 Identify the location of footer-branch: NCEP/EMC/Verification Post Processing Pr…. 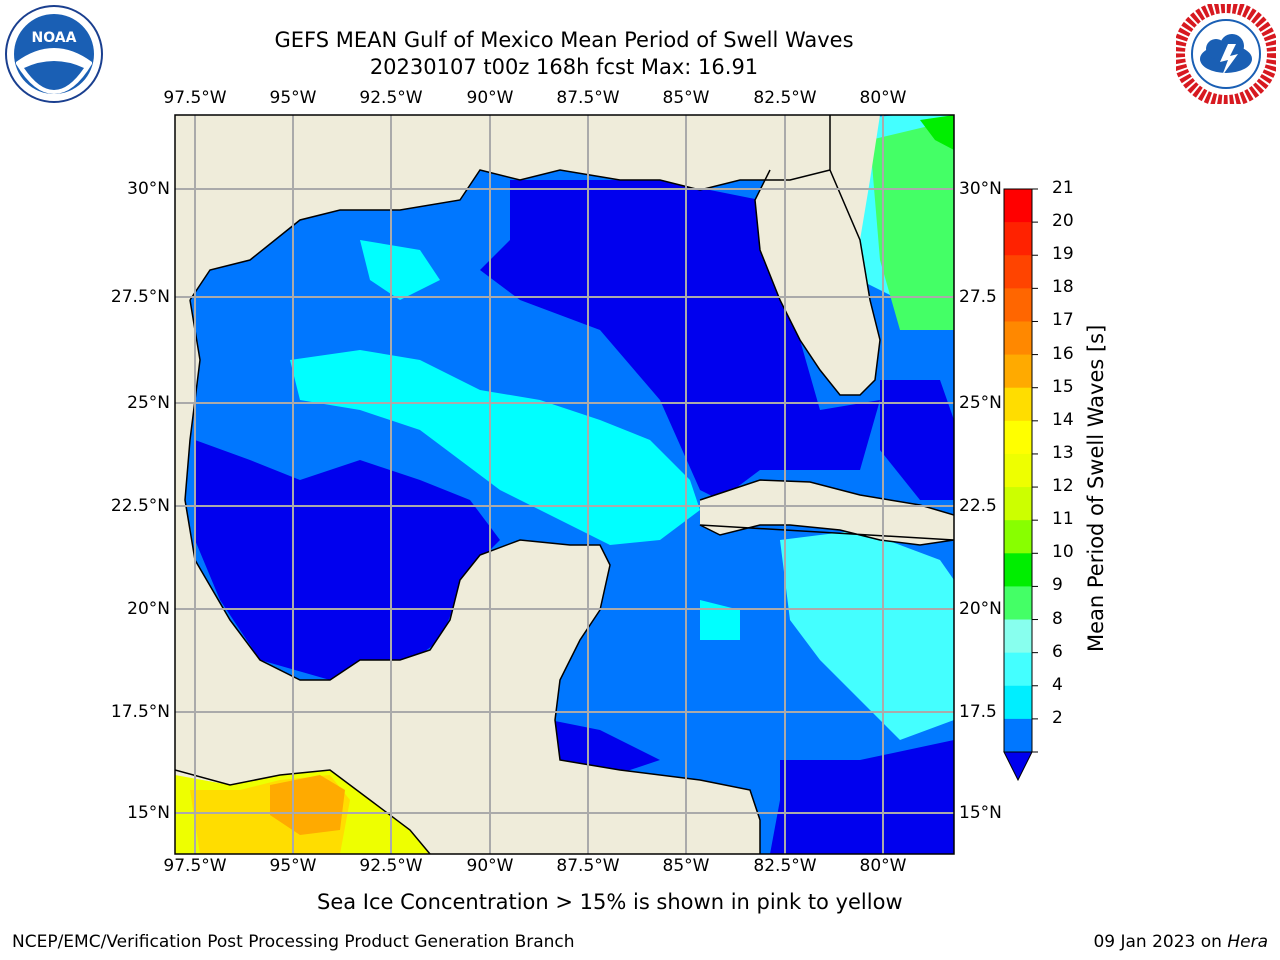
(293, 942).